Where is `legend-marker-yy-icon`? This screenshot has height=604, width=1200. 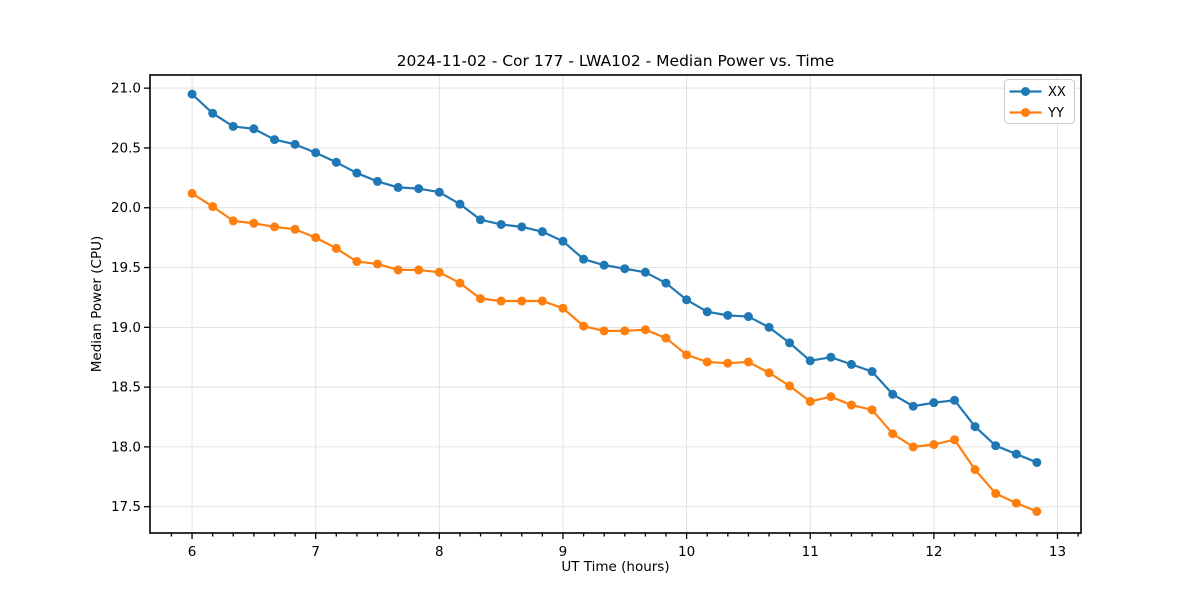 legend-marker-yy-icon is located at coordinates (1025, 112).